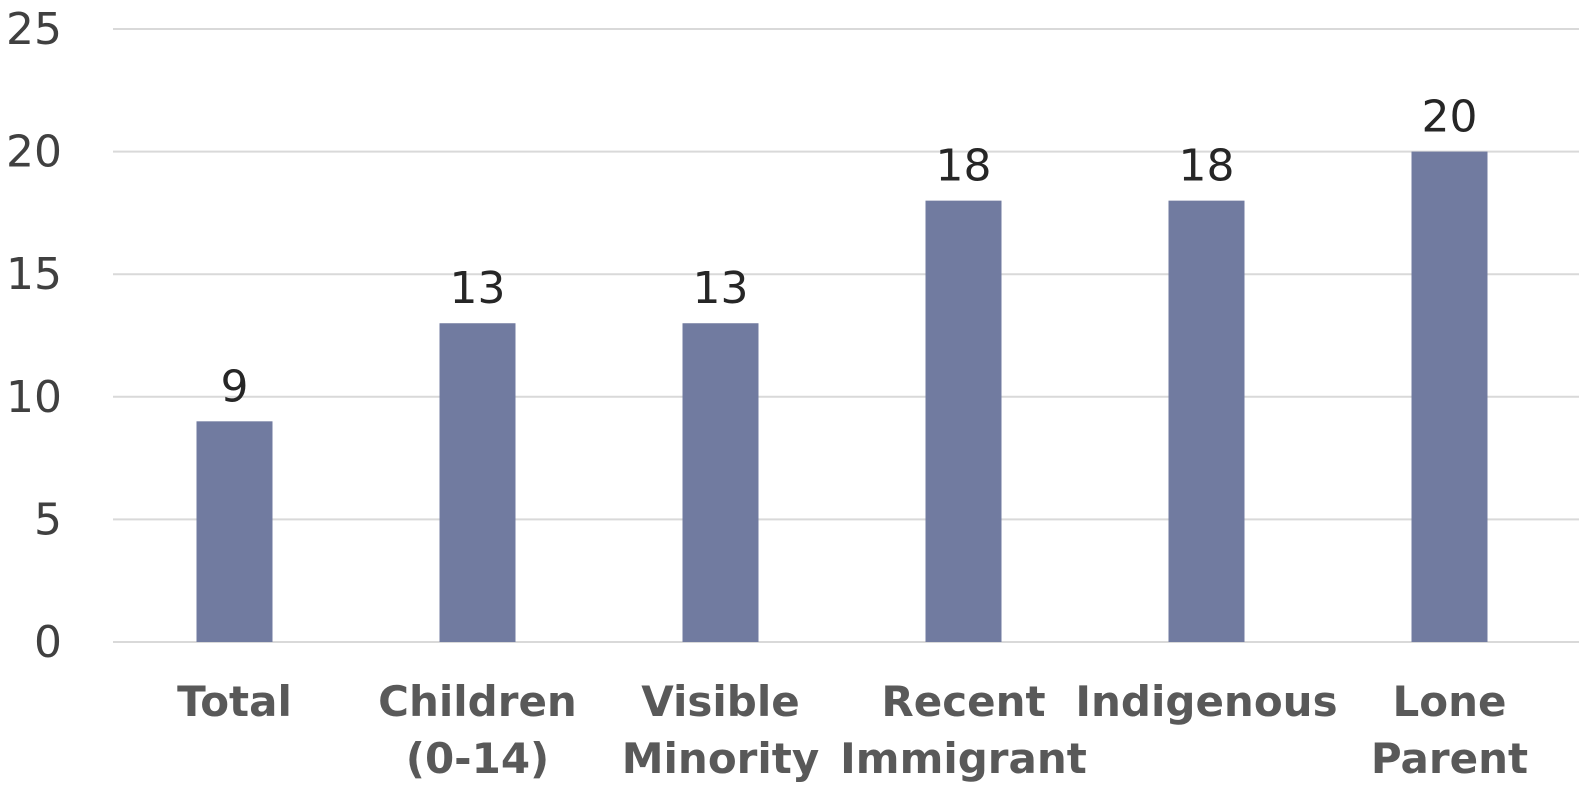  Describe the element at coordinates (1206, 701) in the screenshot. I see `category-label: Indigenous` at that location.